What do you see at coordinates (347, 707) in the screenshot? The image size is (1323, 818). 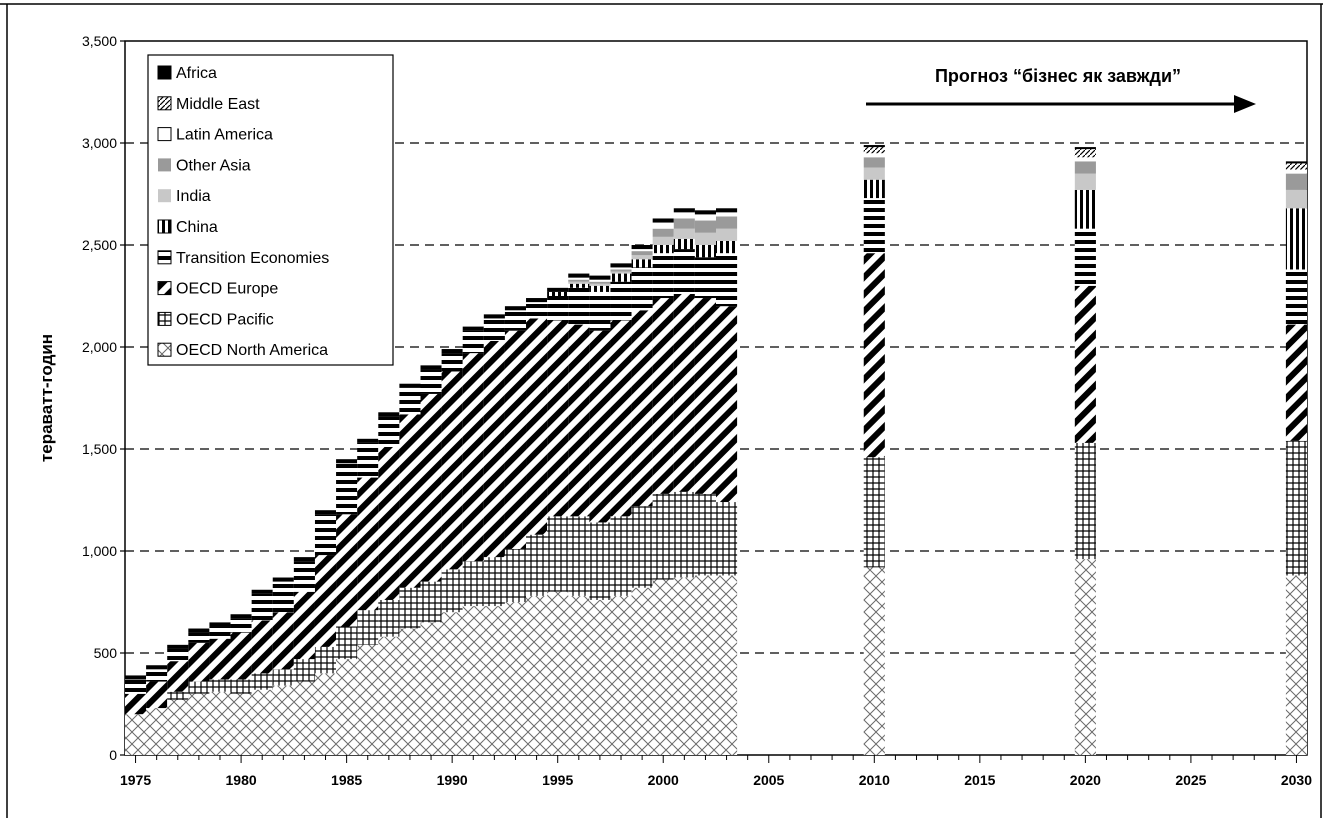 I see `bar-segment-oecd-north-america-1985` at bounding box center [347, 707].